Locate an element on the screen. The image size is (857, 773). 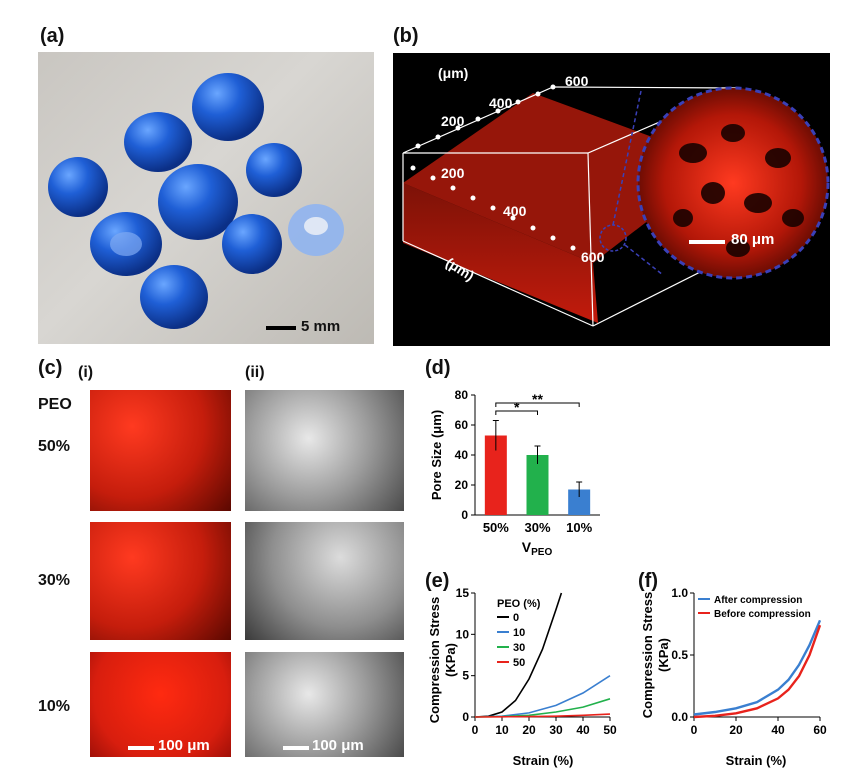
chart-f-ylabel-line2: (KPa) is located at coordinates (663, 655).